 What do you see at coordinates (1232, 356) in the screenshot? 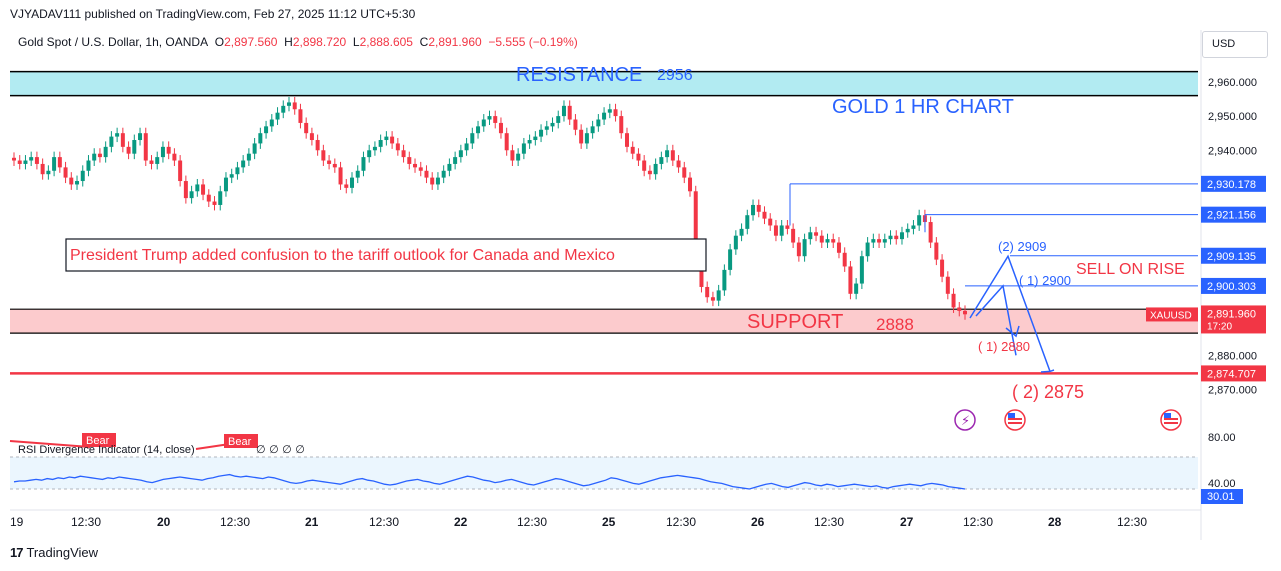
I see `price-tick-label: 2,880.000` at bounding box center [1232, 356].